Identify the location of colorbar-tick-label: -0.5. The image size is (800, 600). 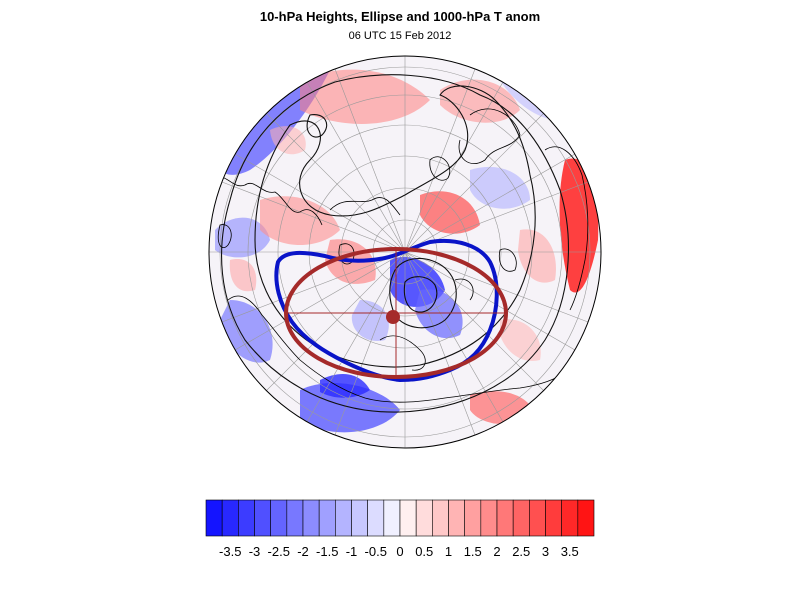
(376, 551).